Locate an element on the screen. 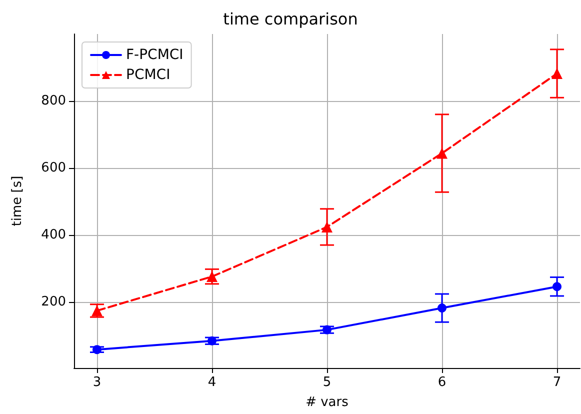 Image resolution: width=581 pixels, height=414 pixels. x-tick-label: 3 is located at coordinates (97, 382).